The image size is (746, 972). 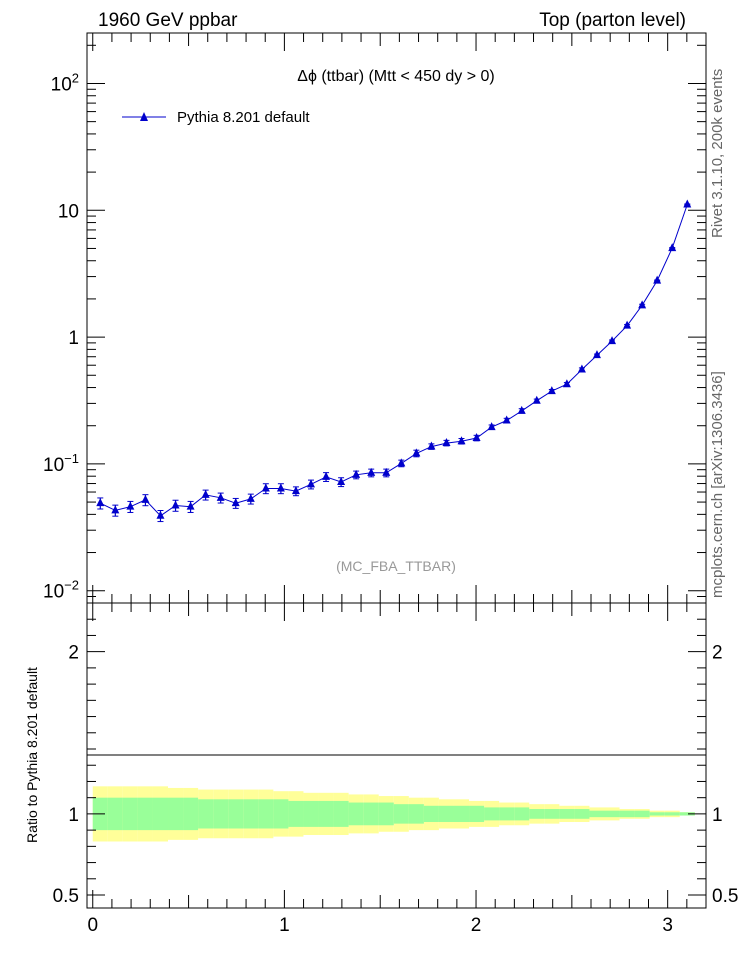 What do you see at coordinates (717, 653) in the screenshot?
I see `ratio-y-tick-label-right: 2` at bounding box center [717, 653].